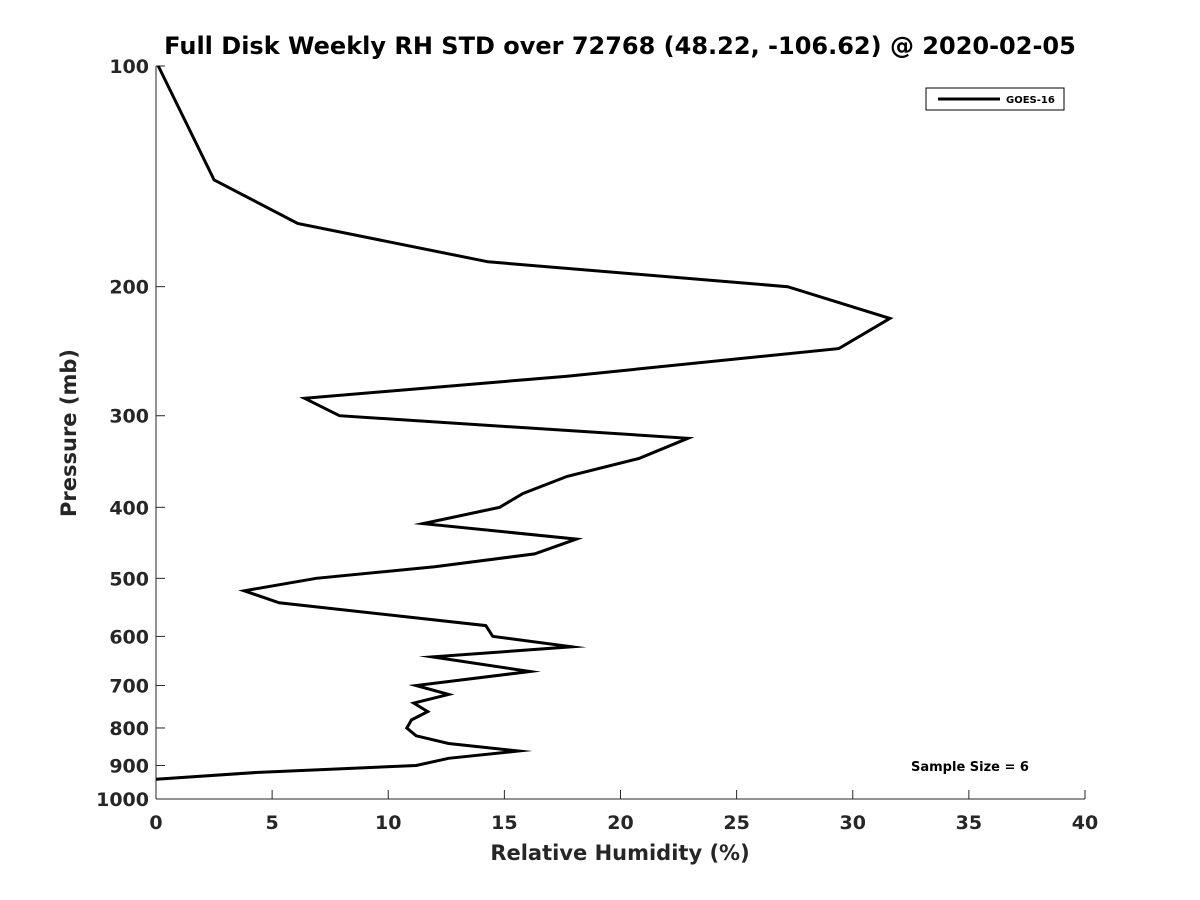 Image resolution: width=1200 pixels, height=900 pixels. What do you see at coordinates (504, 823) in the screenshot?
I see `x-tick-label: 15` at bounding box center [504, 823].